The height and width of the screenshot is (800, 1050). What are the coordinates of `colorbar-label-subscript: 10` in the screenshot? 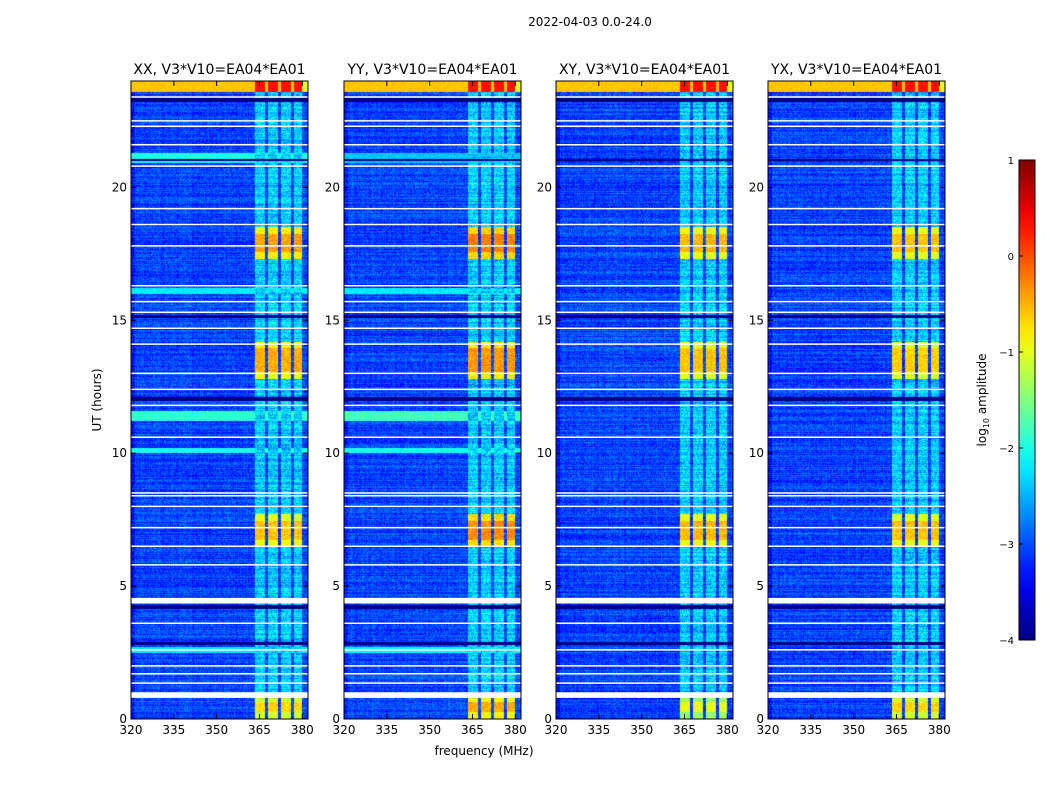 It's located at (986, 423).